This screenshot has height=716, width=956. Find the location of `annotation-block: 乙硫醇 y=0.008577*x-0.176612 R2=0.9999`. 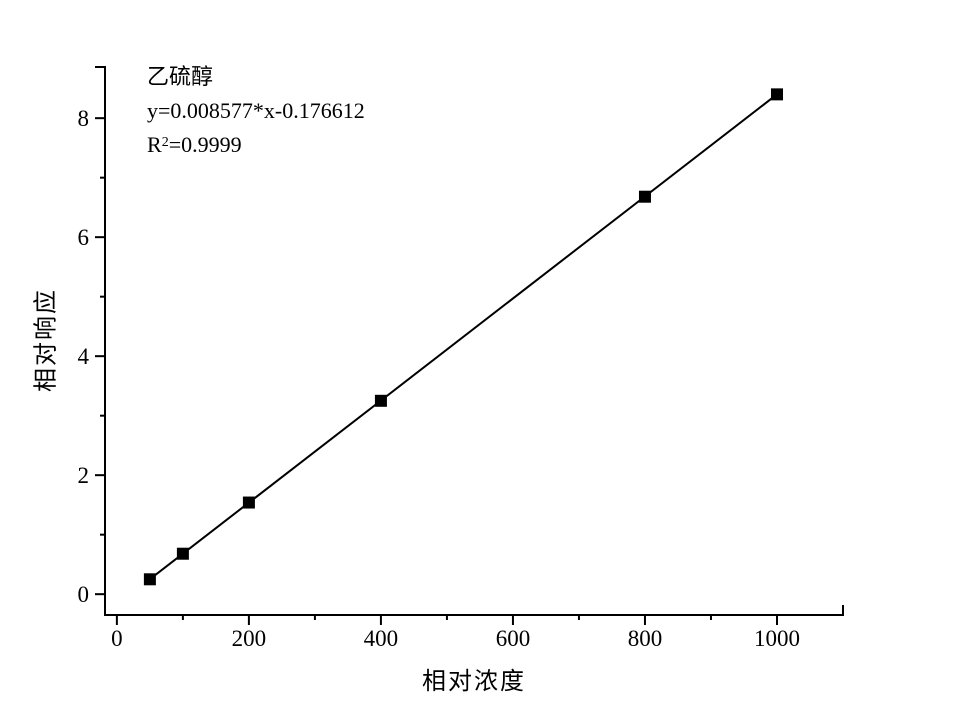

annotation-block: 乙硫醇 y=0.008577*x-0.176612 R2=0.9999 is located at coordinates (256, 111).